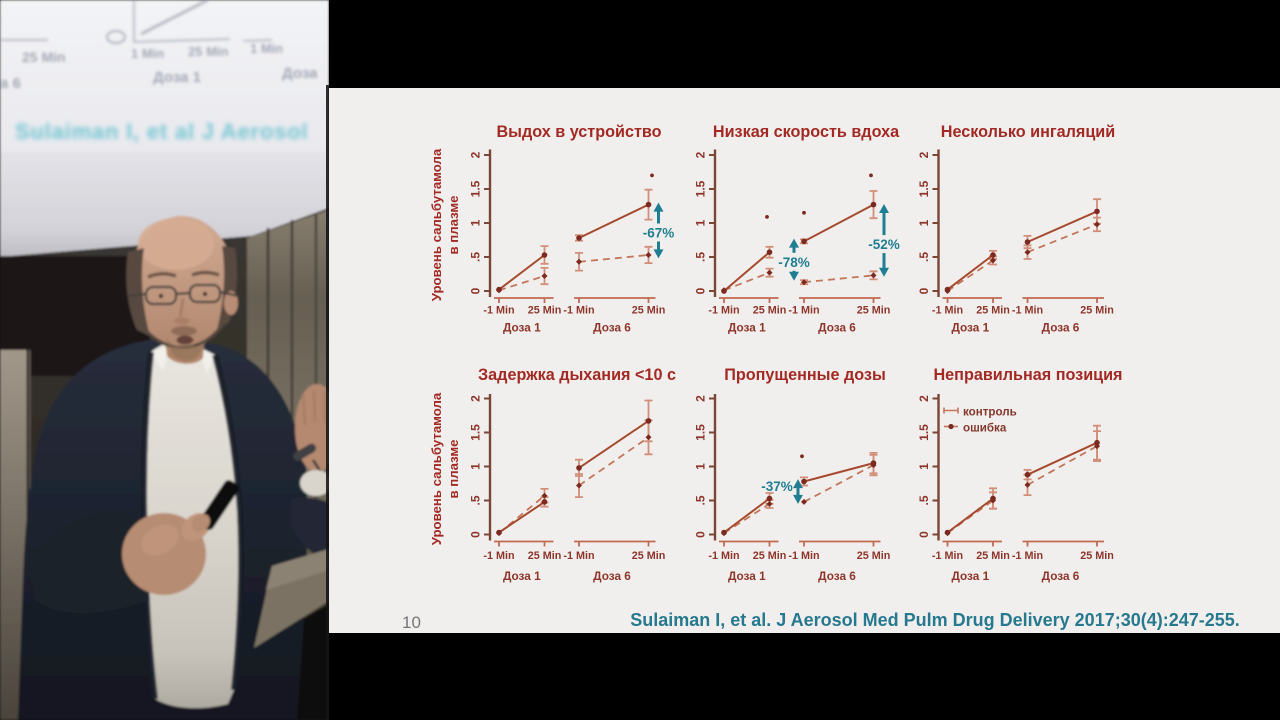 The width and height of the screenshot is (1280, 720). I want to click on svg-text: -67%, so click(659, 233).